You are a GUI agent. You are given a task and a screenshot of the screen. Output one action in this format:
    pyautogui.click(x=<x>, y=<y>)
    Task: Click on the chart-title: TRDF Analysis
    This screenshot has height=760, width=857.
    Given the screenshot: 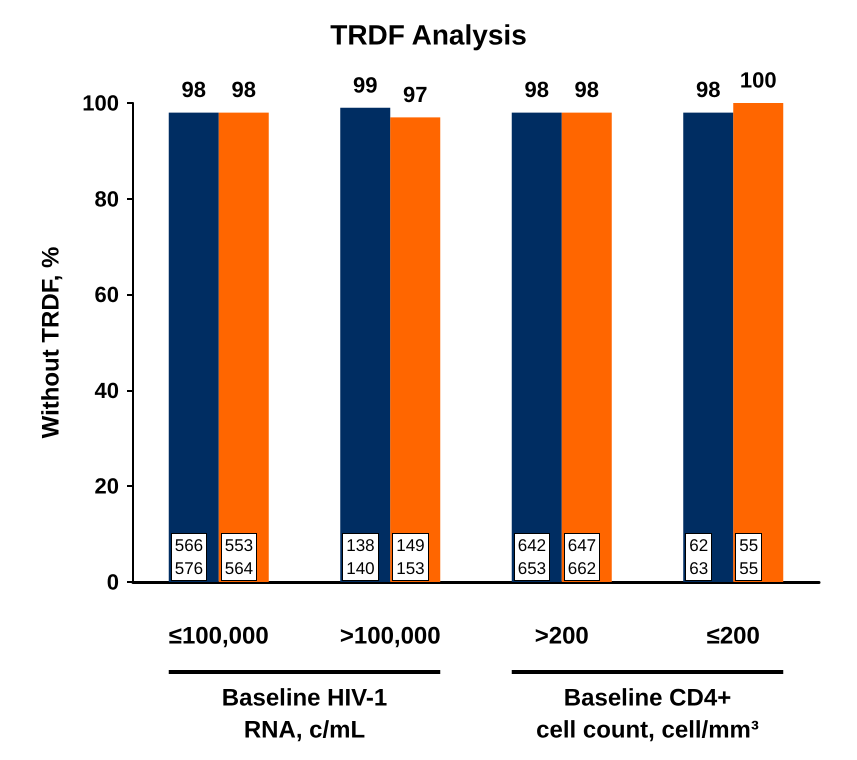 What is the action you would take?
    pyautogui.click(x=428, y=35)
    